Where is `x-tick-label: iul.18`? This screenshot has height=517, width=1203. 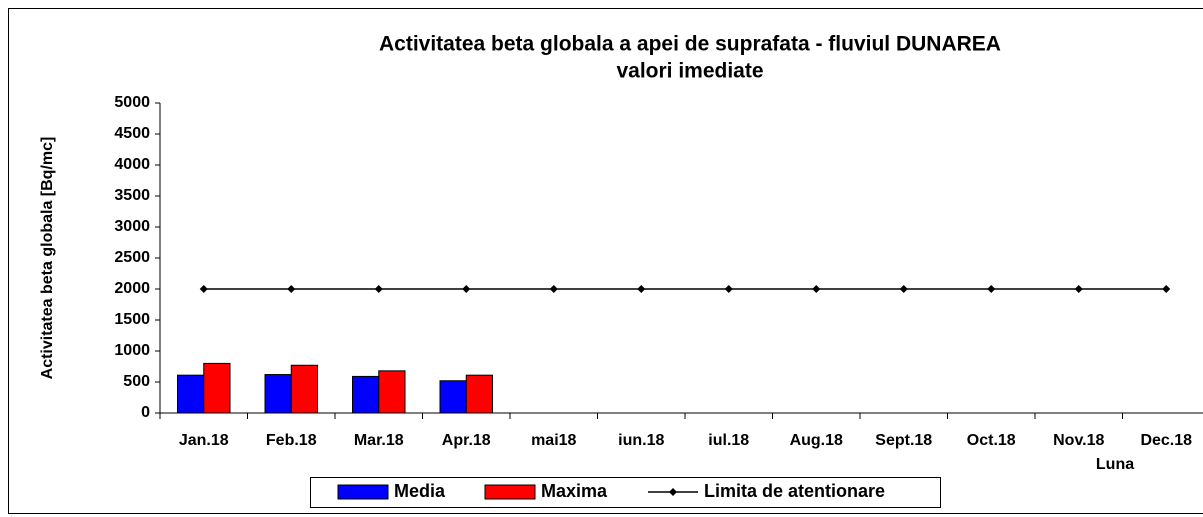 x-tick-label: iul.18 is located at coordinates (728, 440).